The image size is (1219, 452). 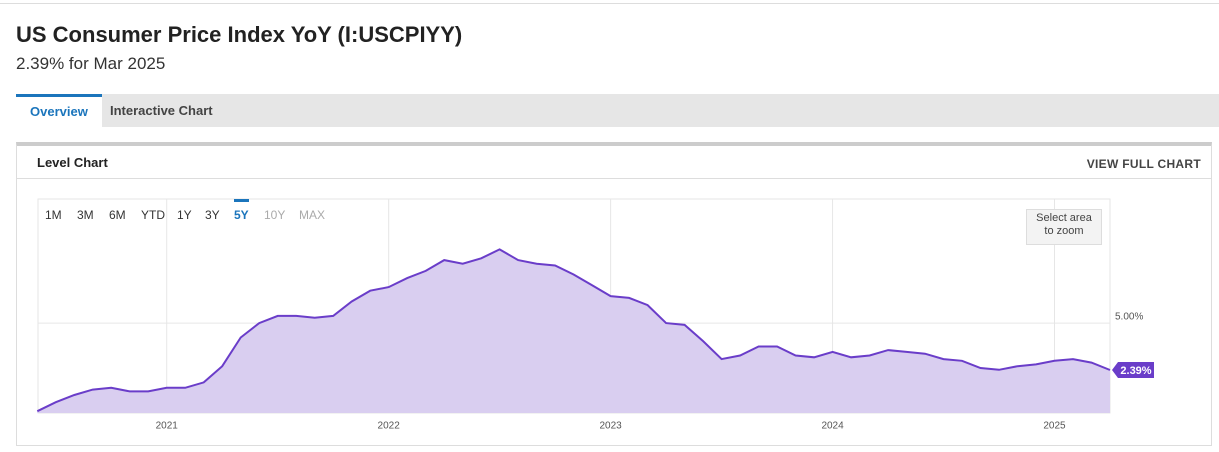 What do you see at coordinates (167, 426) in the screenshot?
I see `x-tick-label: 2021` at bounding box center [167, 426].